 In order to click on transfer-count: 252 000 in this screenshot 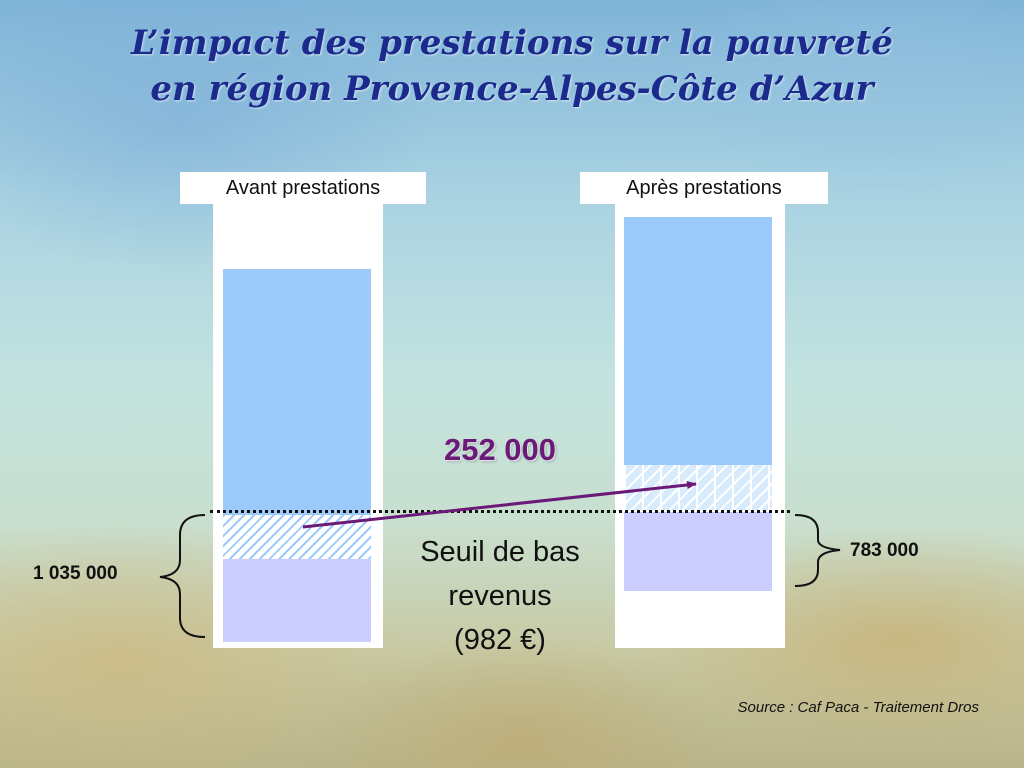, I will do `click(500, 449)`.